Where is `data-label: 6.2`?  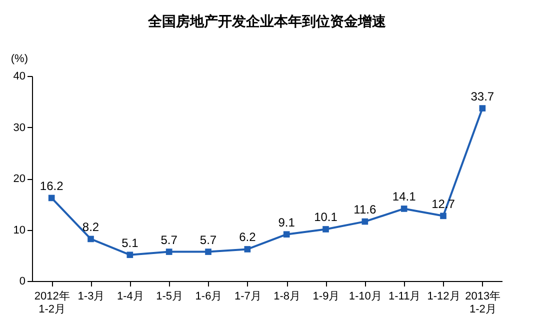 data-label: 6.2 is located at coordinates (247, 237).